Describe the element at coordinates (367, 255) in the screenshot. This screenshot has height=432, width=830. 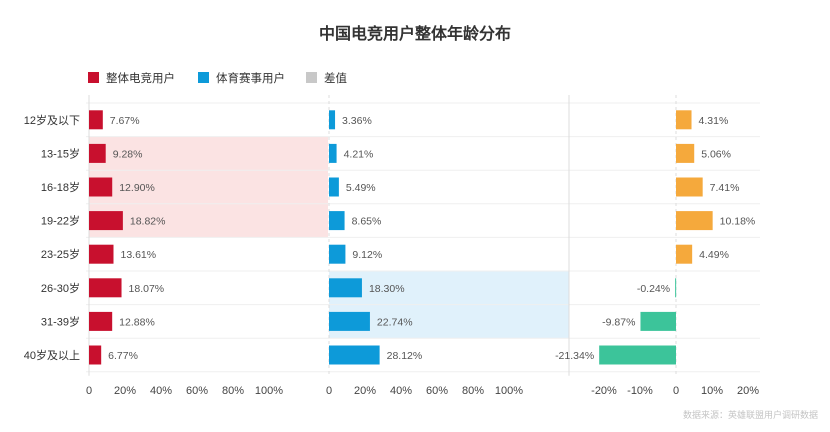
I see `value-label-s1-4: 9.12%` at that location.